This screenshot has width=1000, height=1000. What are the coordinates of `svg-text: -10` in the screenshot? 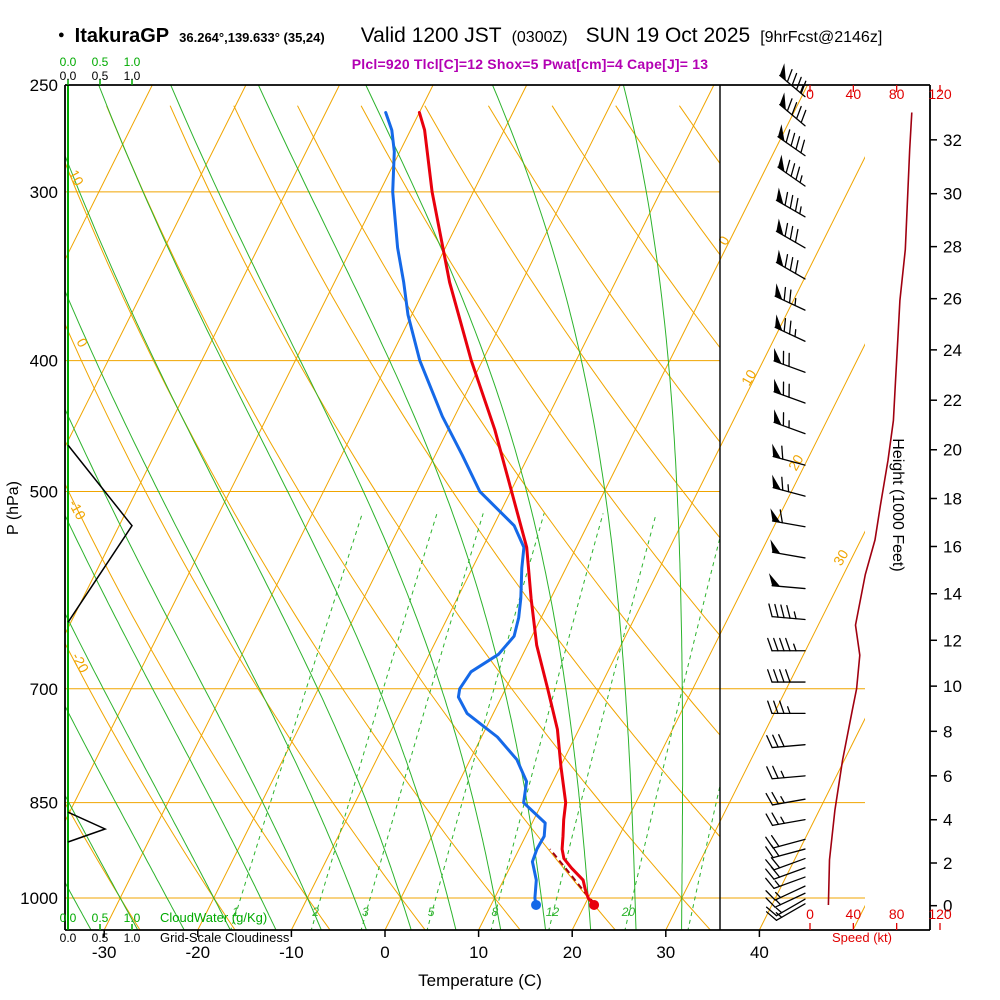 It's located at (78, 510).